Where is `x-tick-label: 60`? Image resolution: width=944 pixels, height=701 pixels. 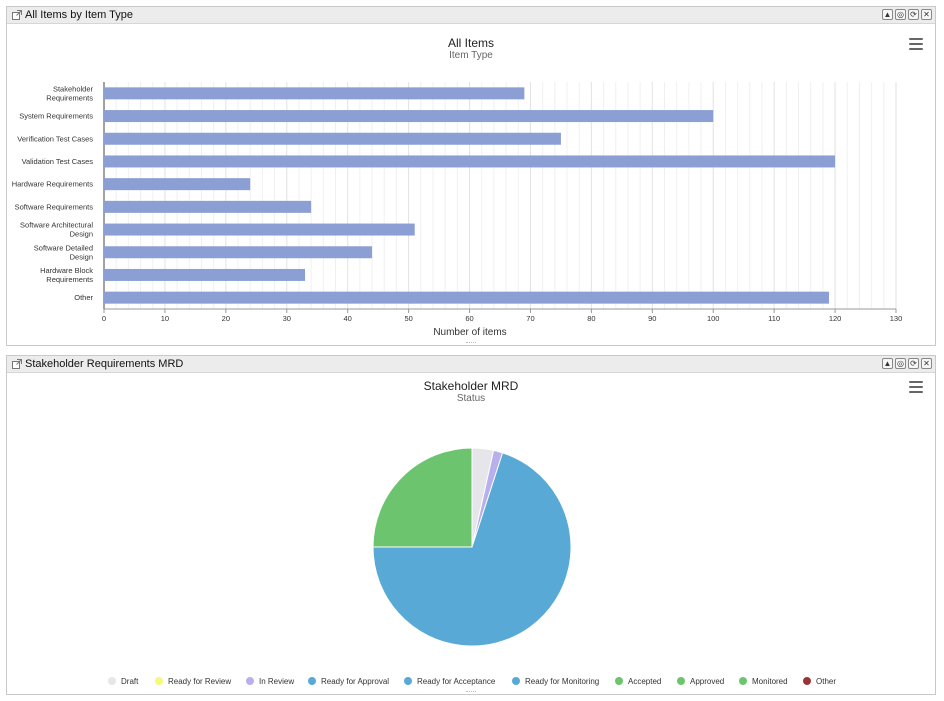 x-tick-label: 60 is located at coordinates (469, 318).